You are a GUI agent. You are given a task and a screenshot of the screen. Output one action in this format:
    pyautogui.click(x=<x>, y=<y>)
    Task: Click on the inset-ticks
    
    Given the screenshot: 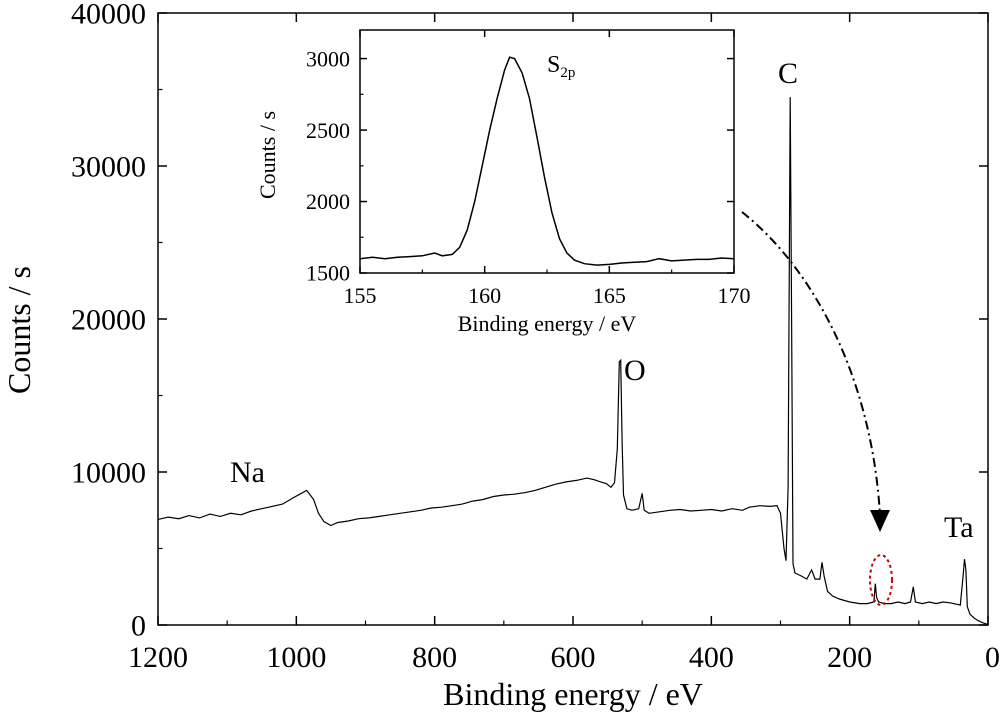 What is the action you would take?
    pyautogui.click(x=547, y=152)
    